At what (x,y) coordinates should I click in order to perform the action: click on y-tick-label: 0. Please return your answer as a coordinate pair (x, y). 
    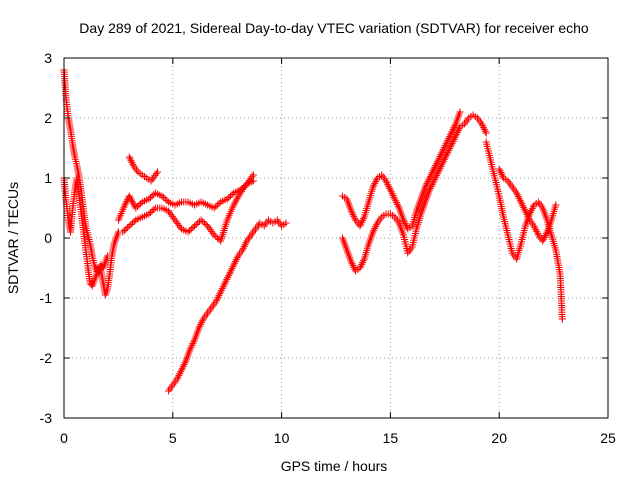
    Looking at the image, I should click on (48, 238).